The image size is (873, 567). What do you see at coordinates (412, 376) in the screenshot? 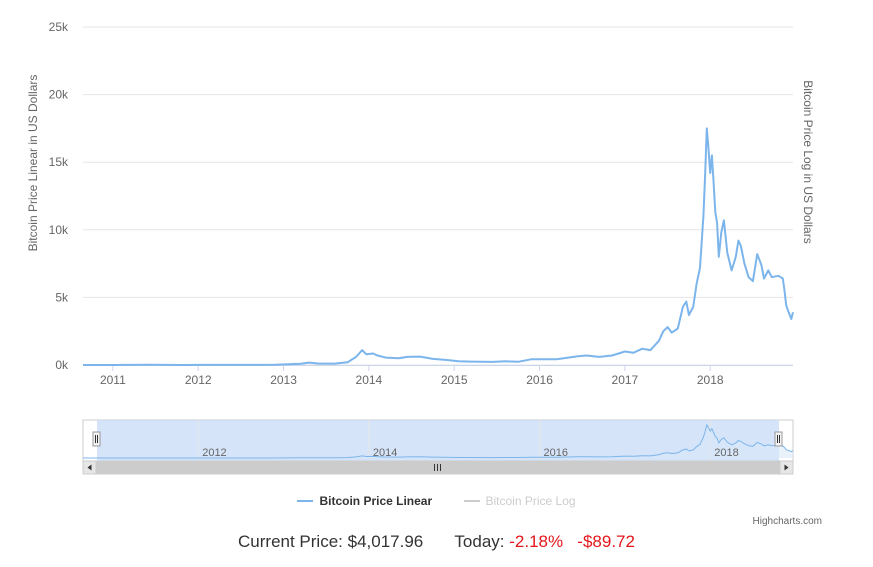
I see `x-axis-ticks: 2011 2012 2013 2014 2015 2016 2017 2018` at bounding box center [412, 376].